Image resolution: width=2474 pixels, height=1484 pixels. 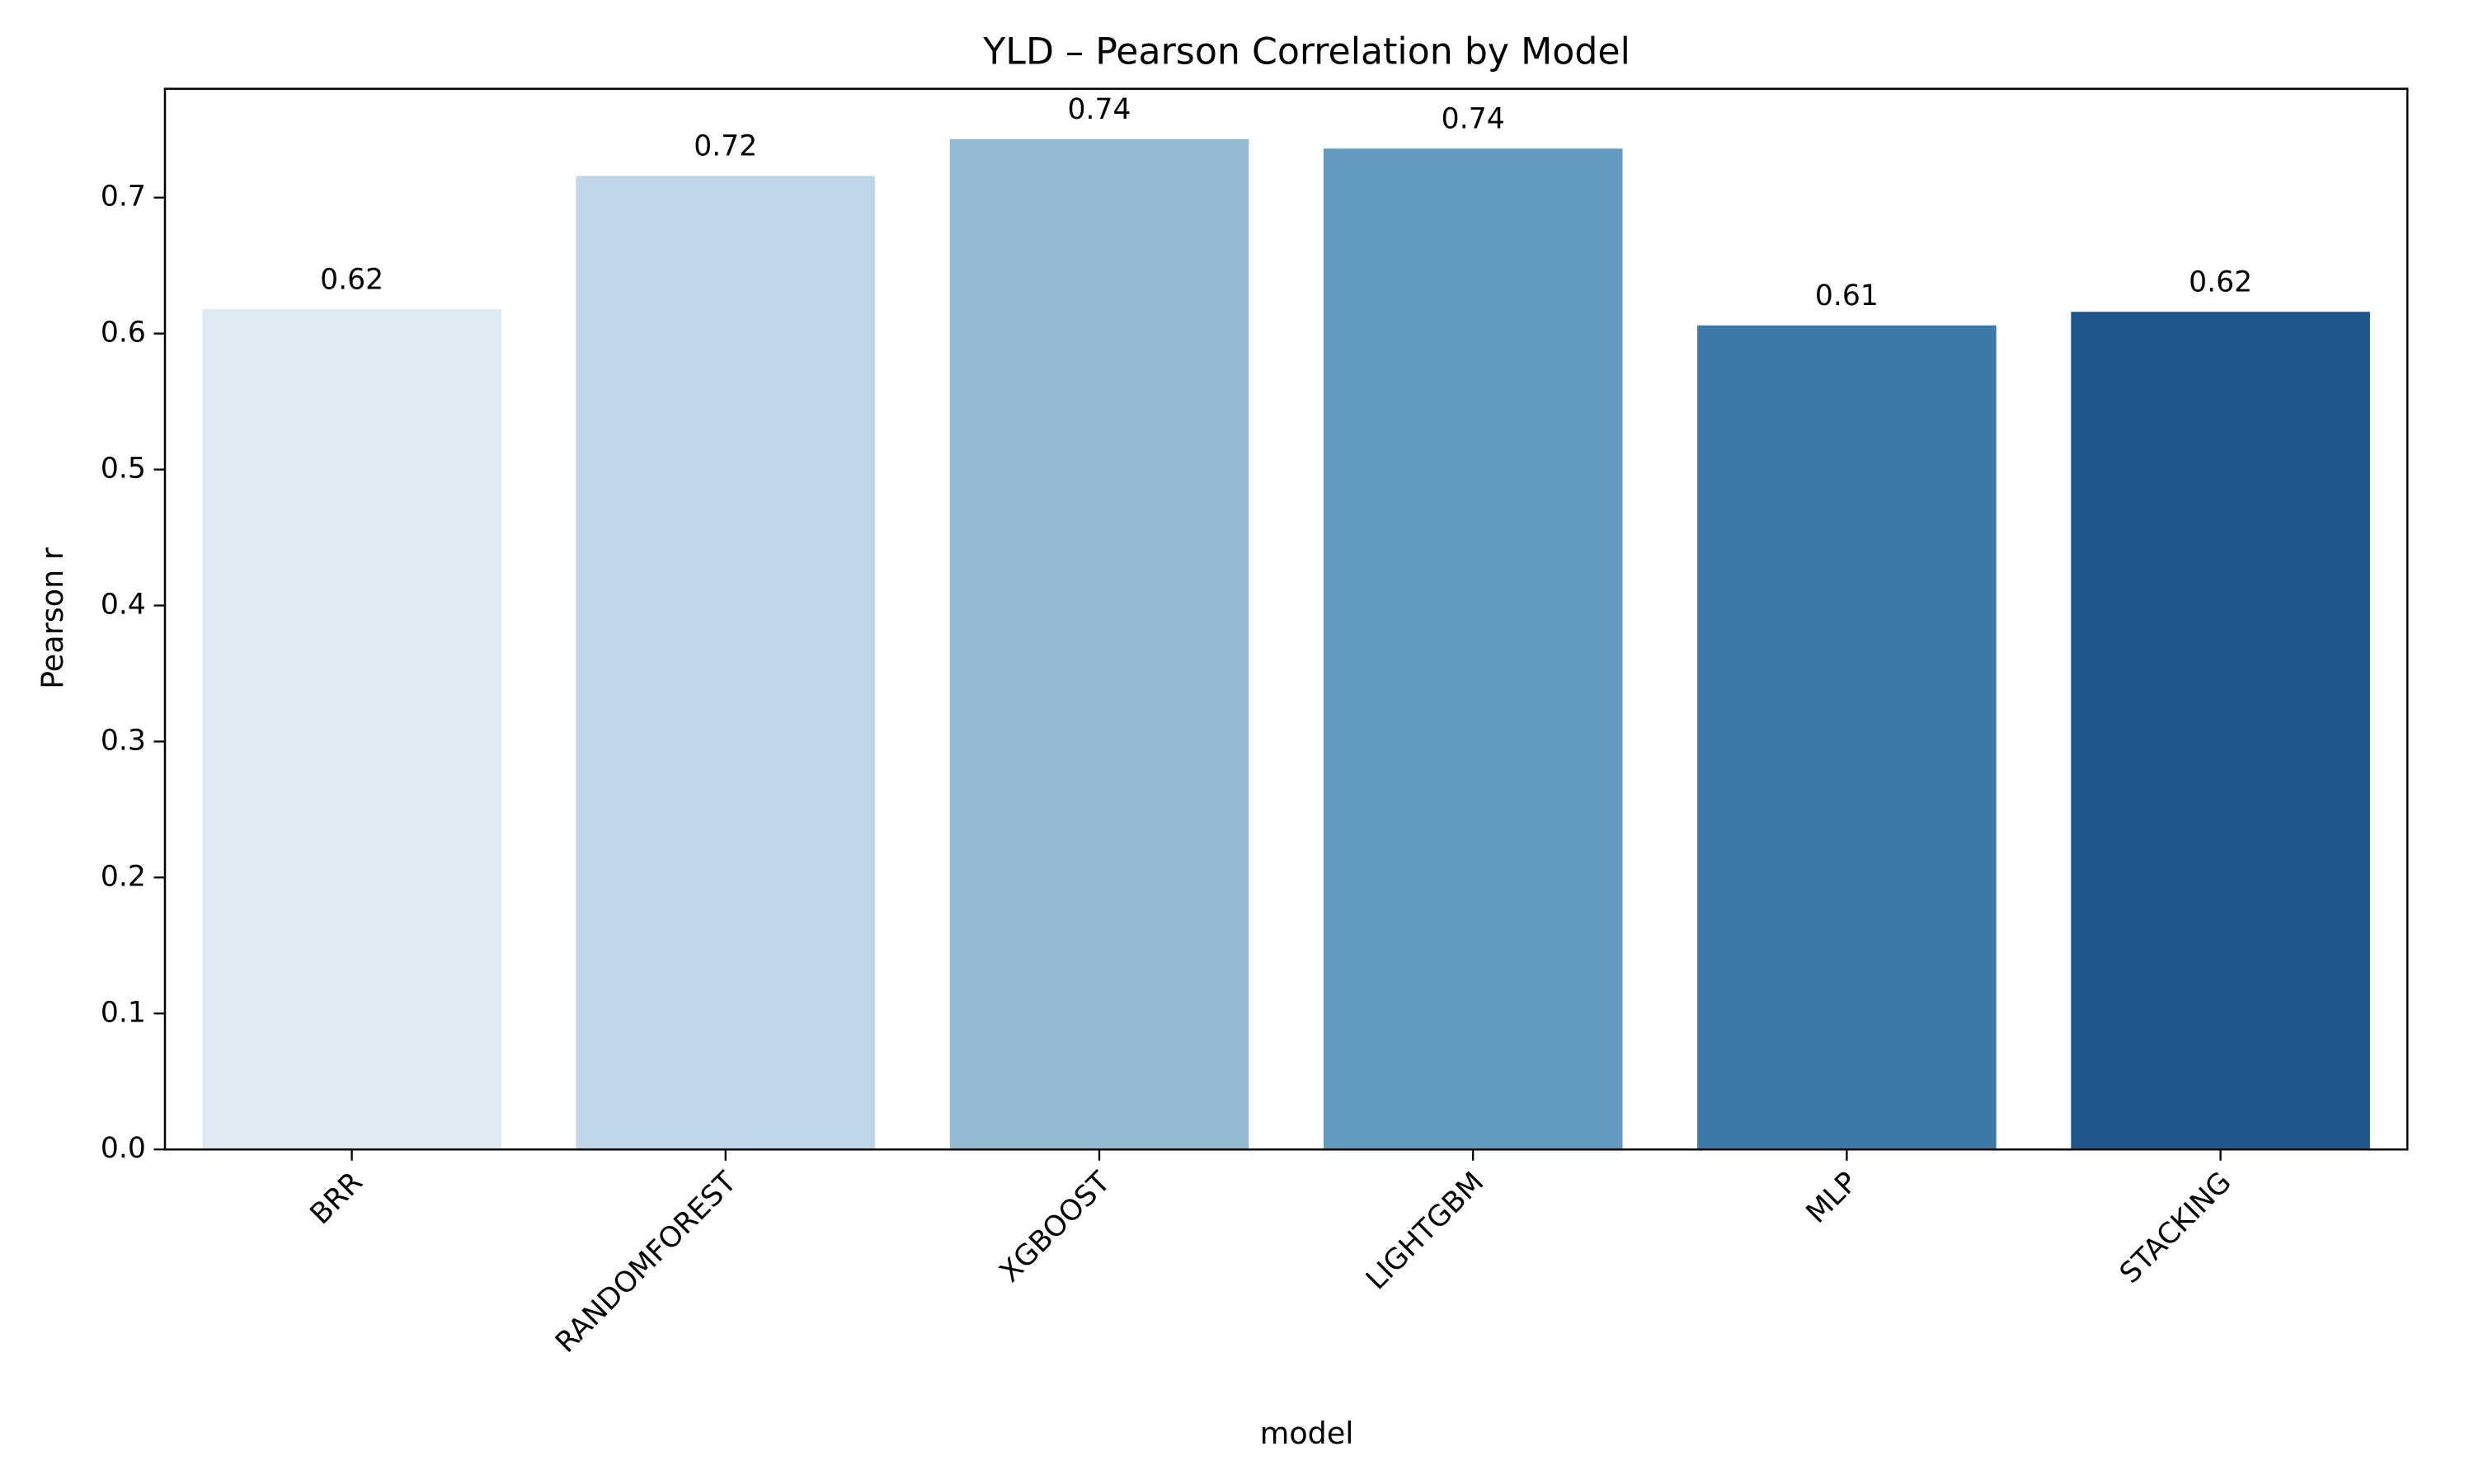 What do you see at coordinates (123, 604) in the screenshot?
I see `y-tick-label: 0.4` at bounding box center [123, 604].